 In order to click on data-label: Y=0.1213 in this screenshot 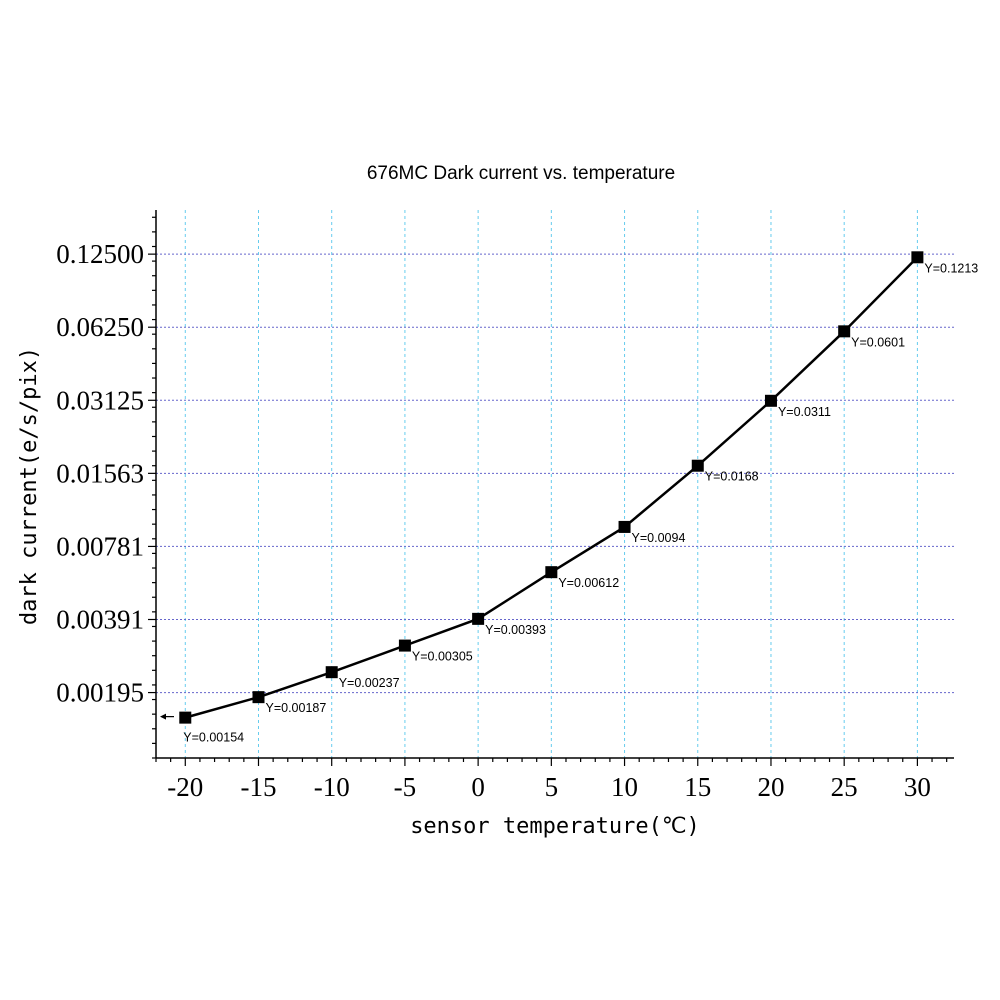, I will do `click(951, 268)`.